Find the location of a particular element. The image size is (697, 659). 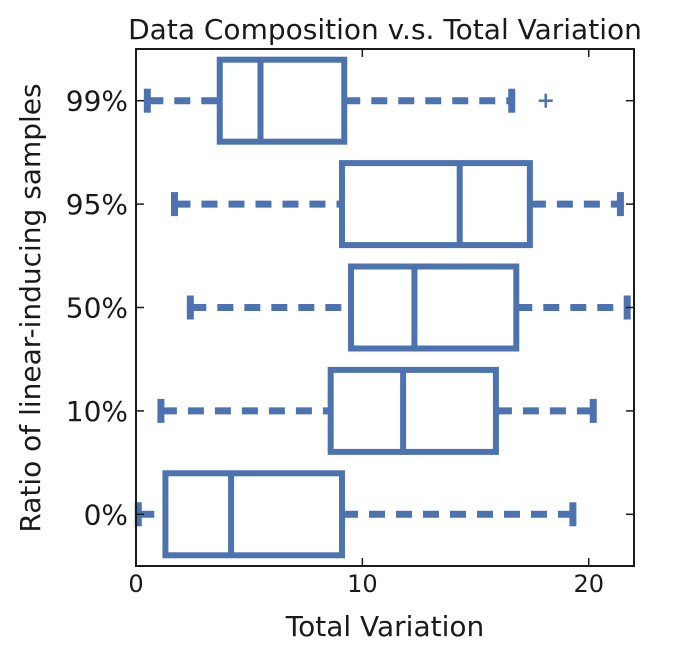

x-axis-label: Total Variation is located at coordinates (385, 626).